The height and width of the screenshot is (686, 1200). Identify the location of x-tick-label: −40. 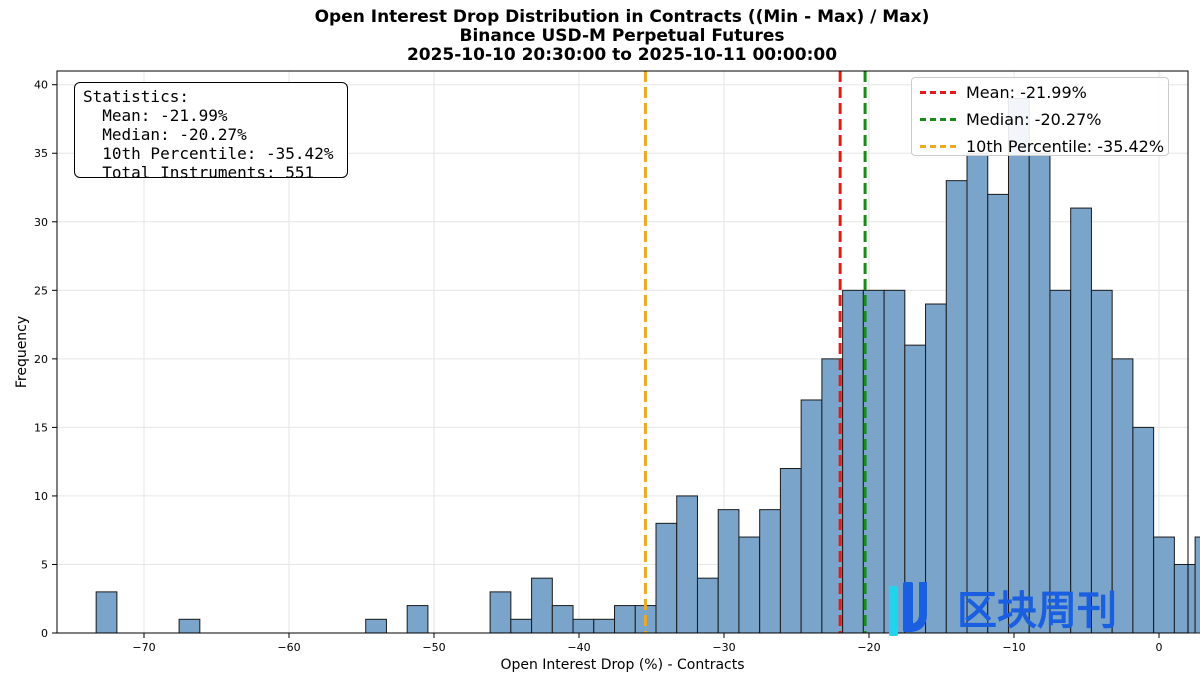
(578, 647).